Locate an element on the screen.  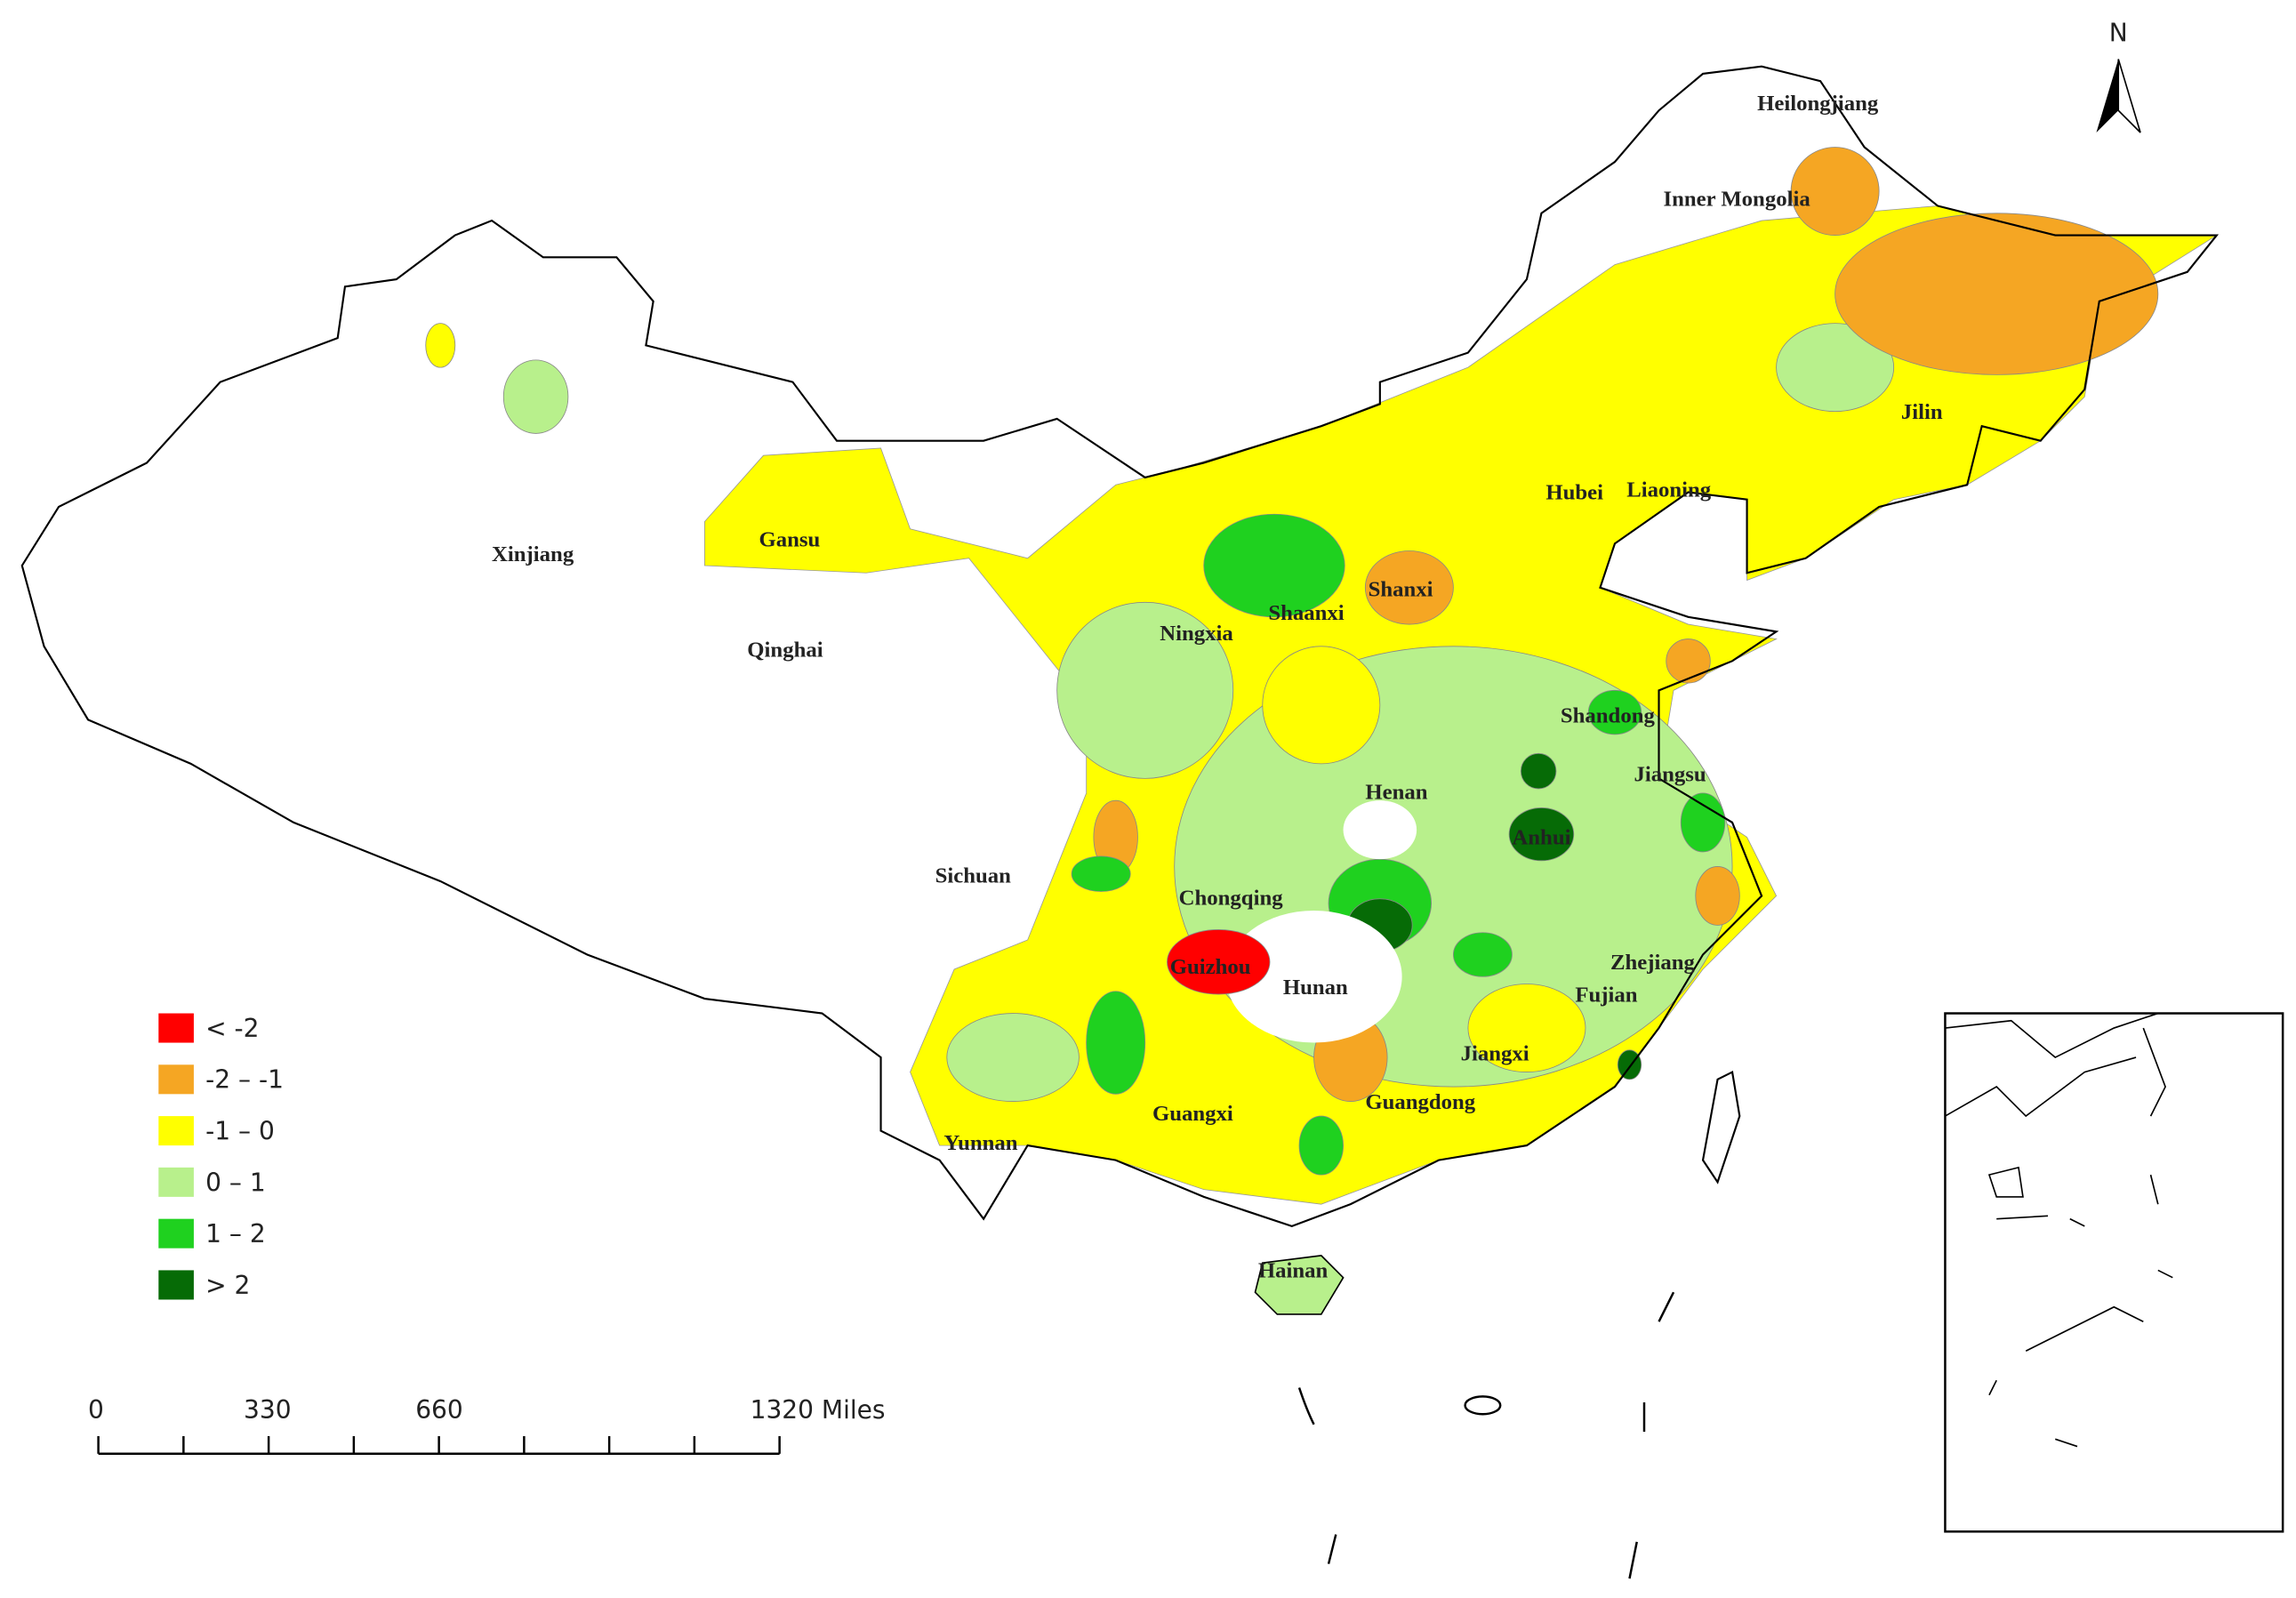
province-label: Fujian is located at coordinates (1606, 995).